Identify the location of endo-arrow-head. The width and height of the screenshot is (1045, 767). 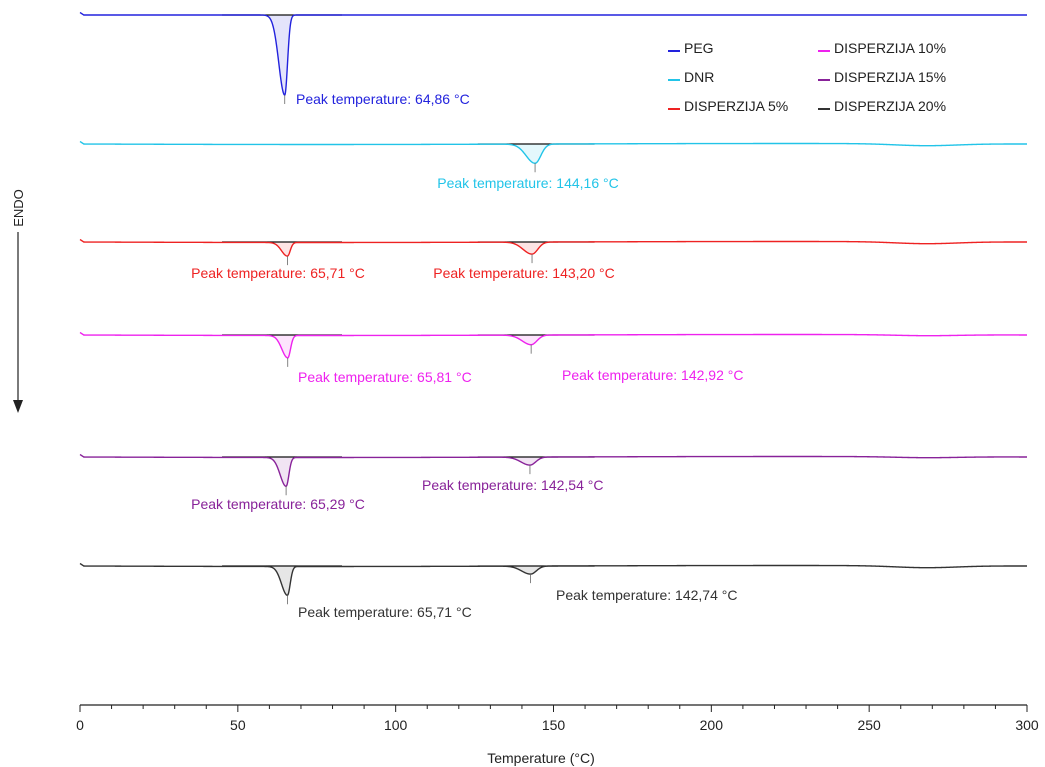
(18, 406).